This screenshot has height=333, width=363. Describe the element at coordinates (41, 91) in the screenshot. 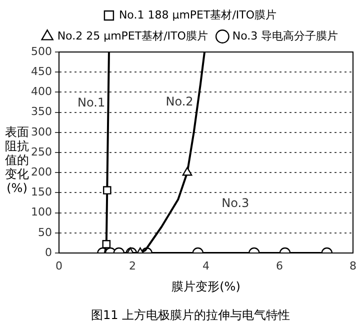

I see `y-tick-label: 400` at that location.